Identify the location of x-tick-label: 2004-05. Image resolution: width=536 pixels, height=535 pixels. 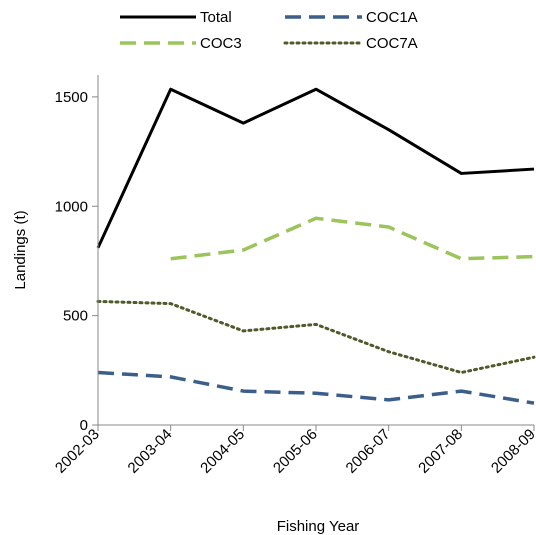
(222, 451).